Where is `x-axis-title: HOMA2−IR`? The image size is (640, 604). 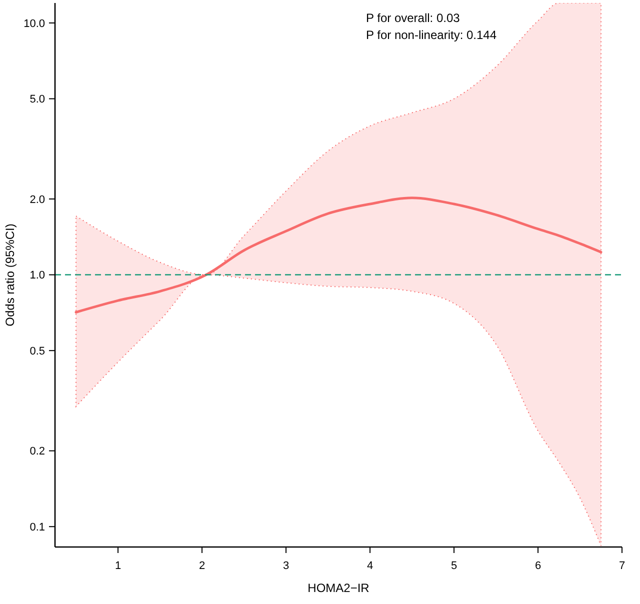 x-axis-title: HOMA2−IR is located at coordinates (339, 588).